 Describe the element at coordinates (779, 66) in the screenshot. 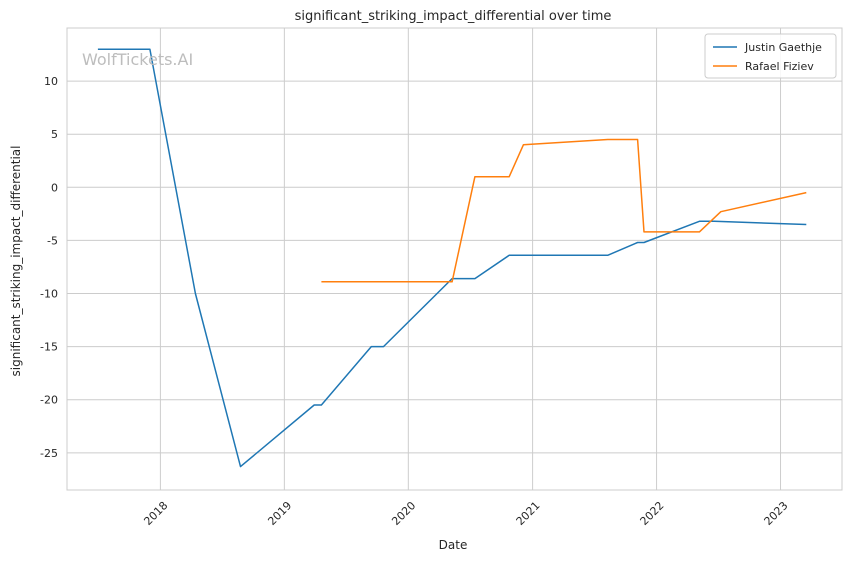

I see `legend-label: Rafael Fiziev` at that location.